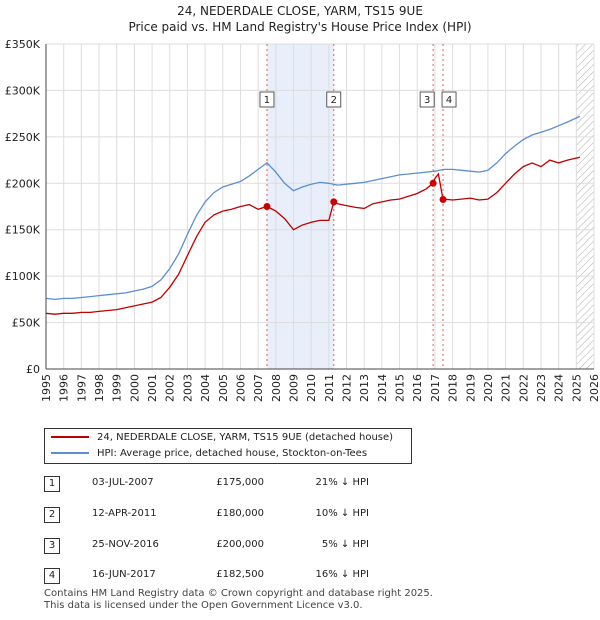  Describe the element at coordinates (541, 388) in the screenshot. I see `x-tick-label: 2023` at that location.